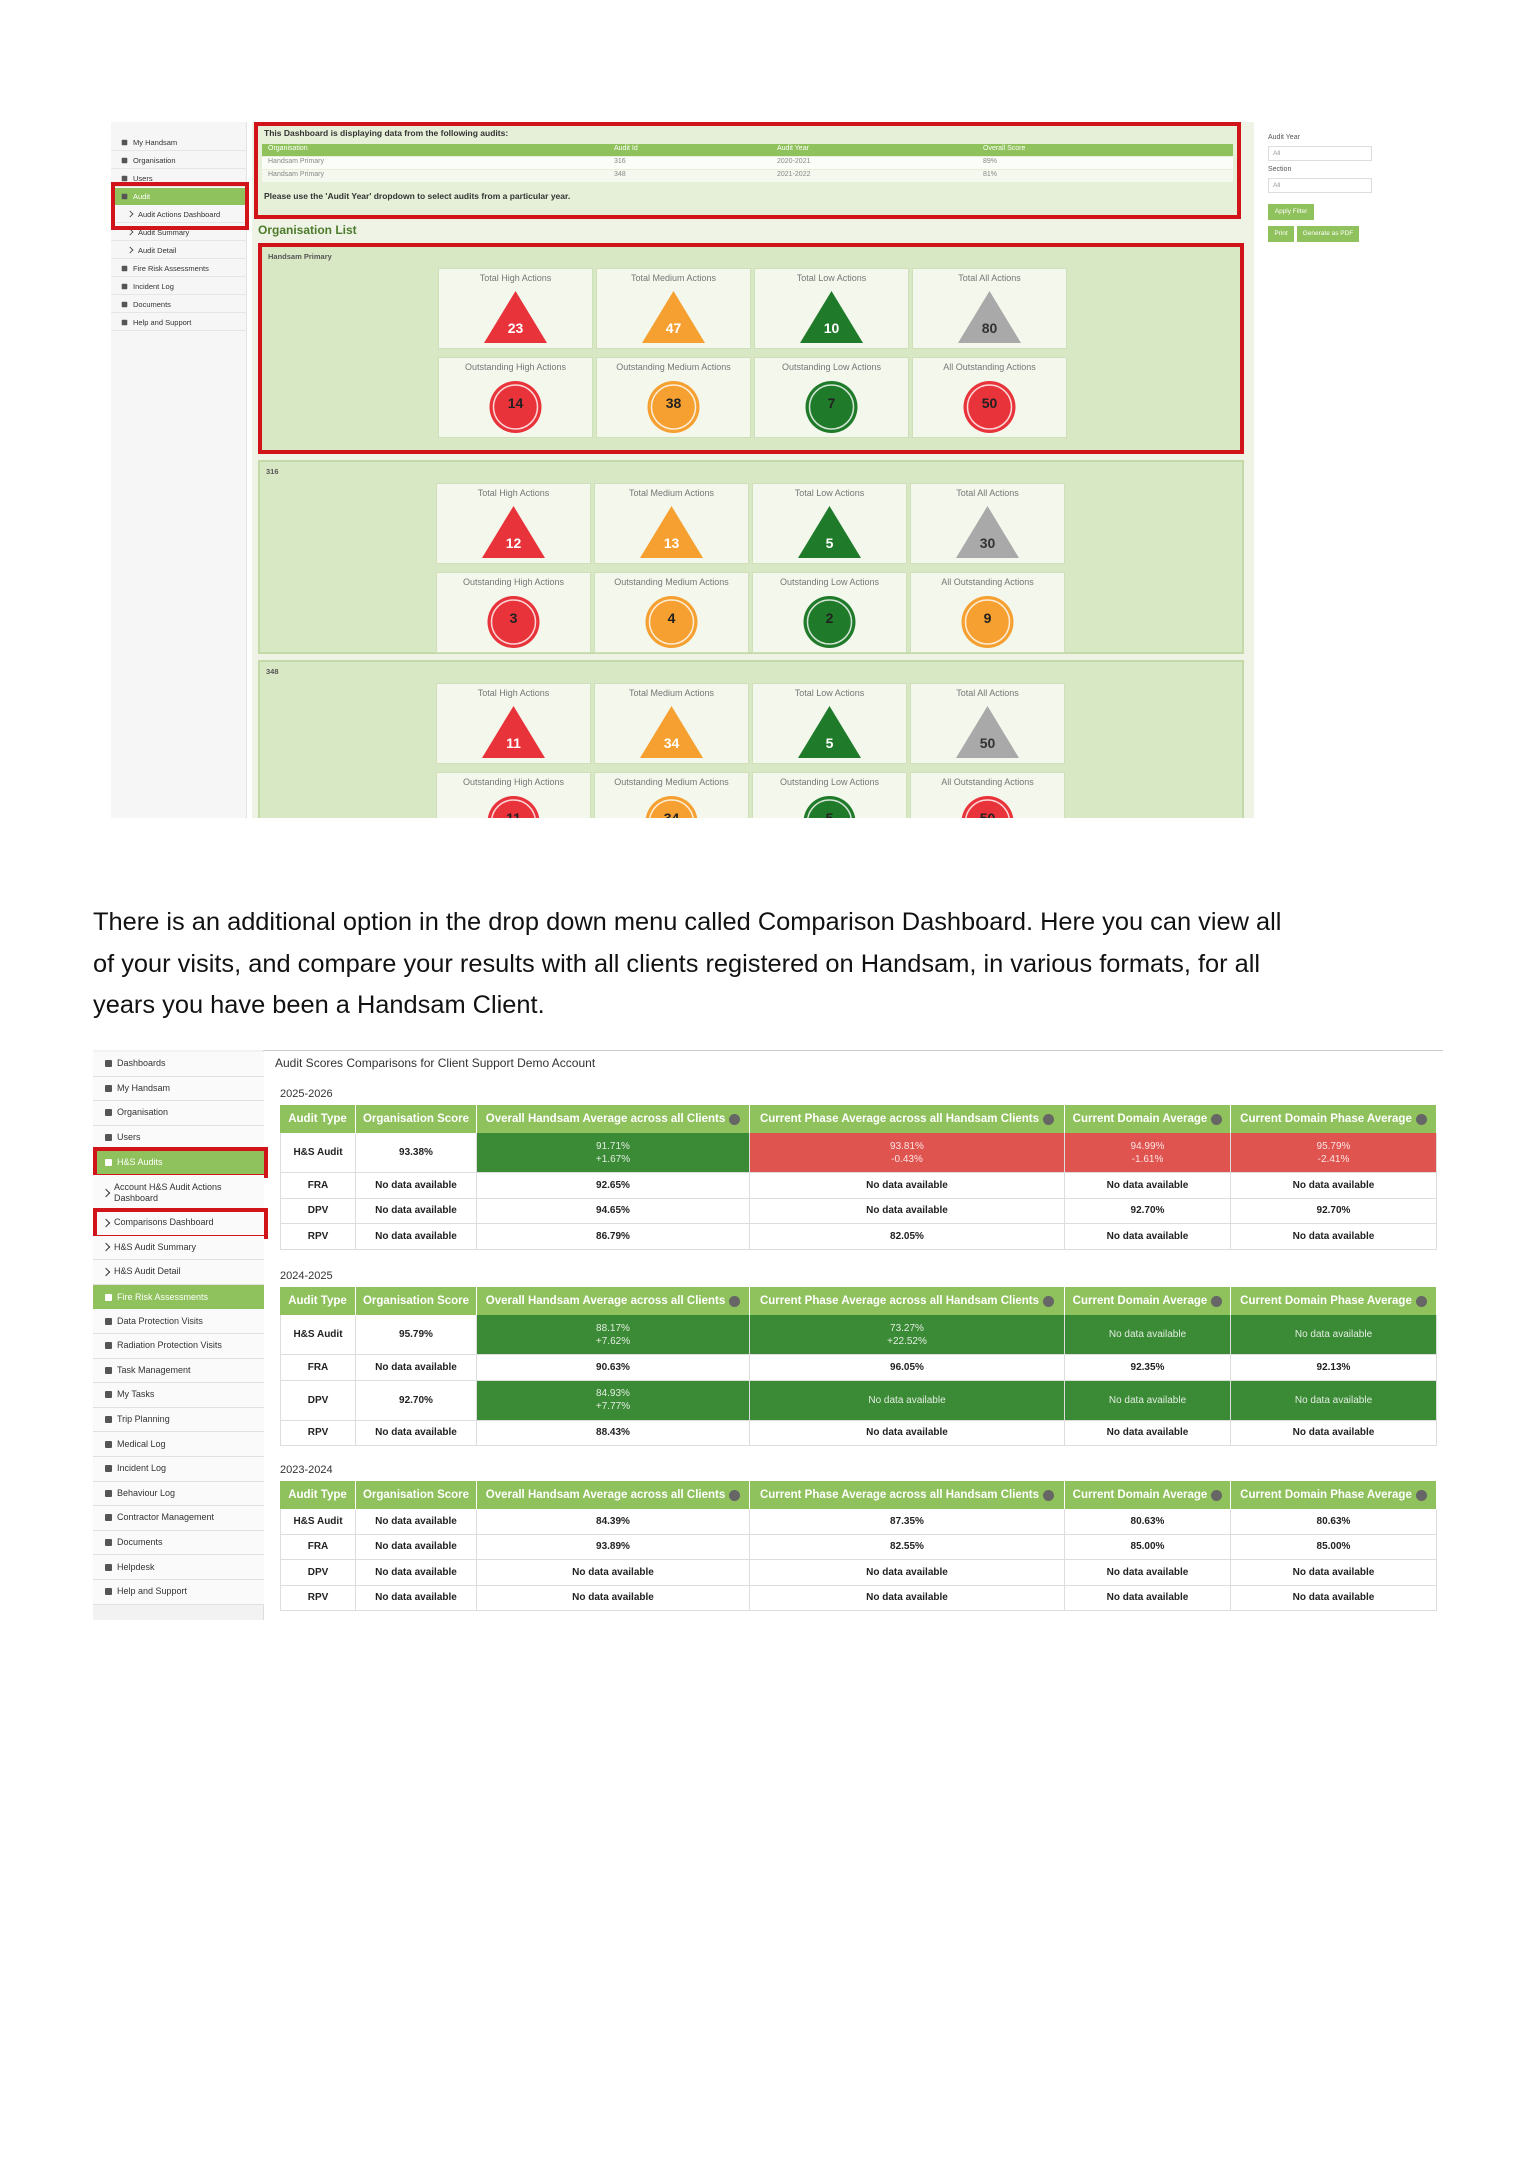  I want to click on triangle-icon: 47, so click(673, 317).